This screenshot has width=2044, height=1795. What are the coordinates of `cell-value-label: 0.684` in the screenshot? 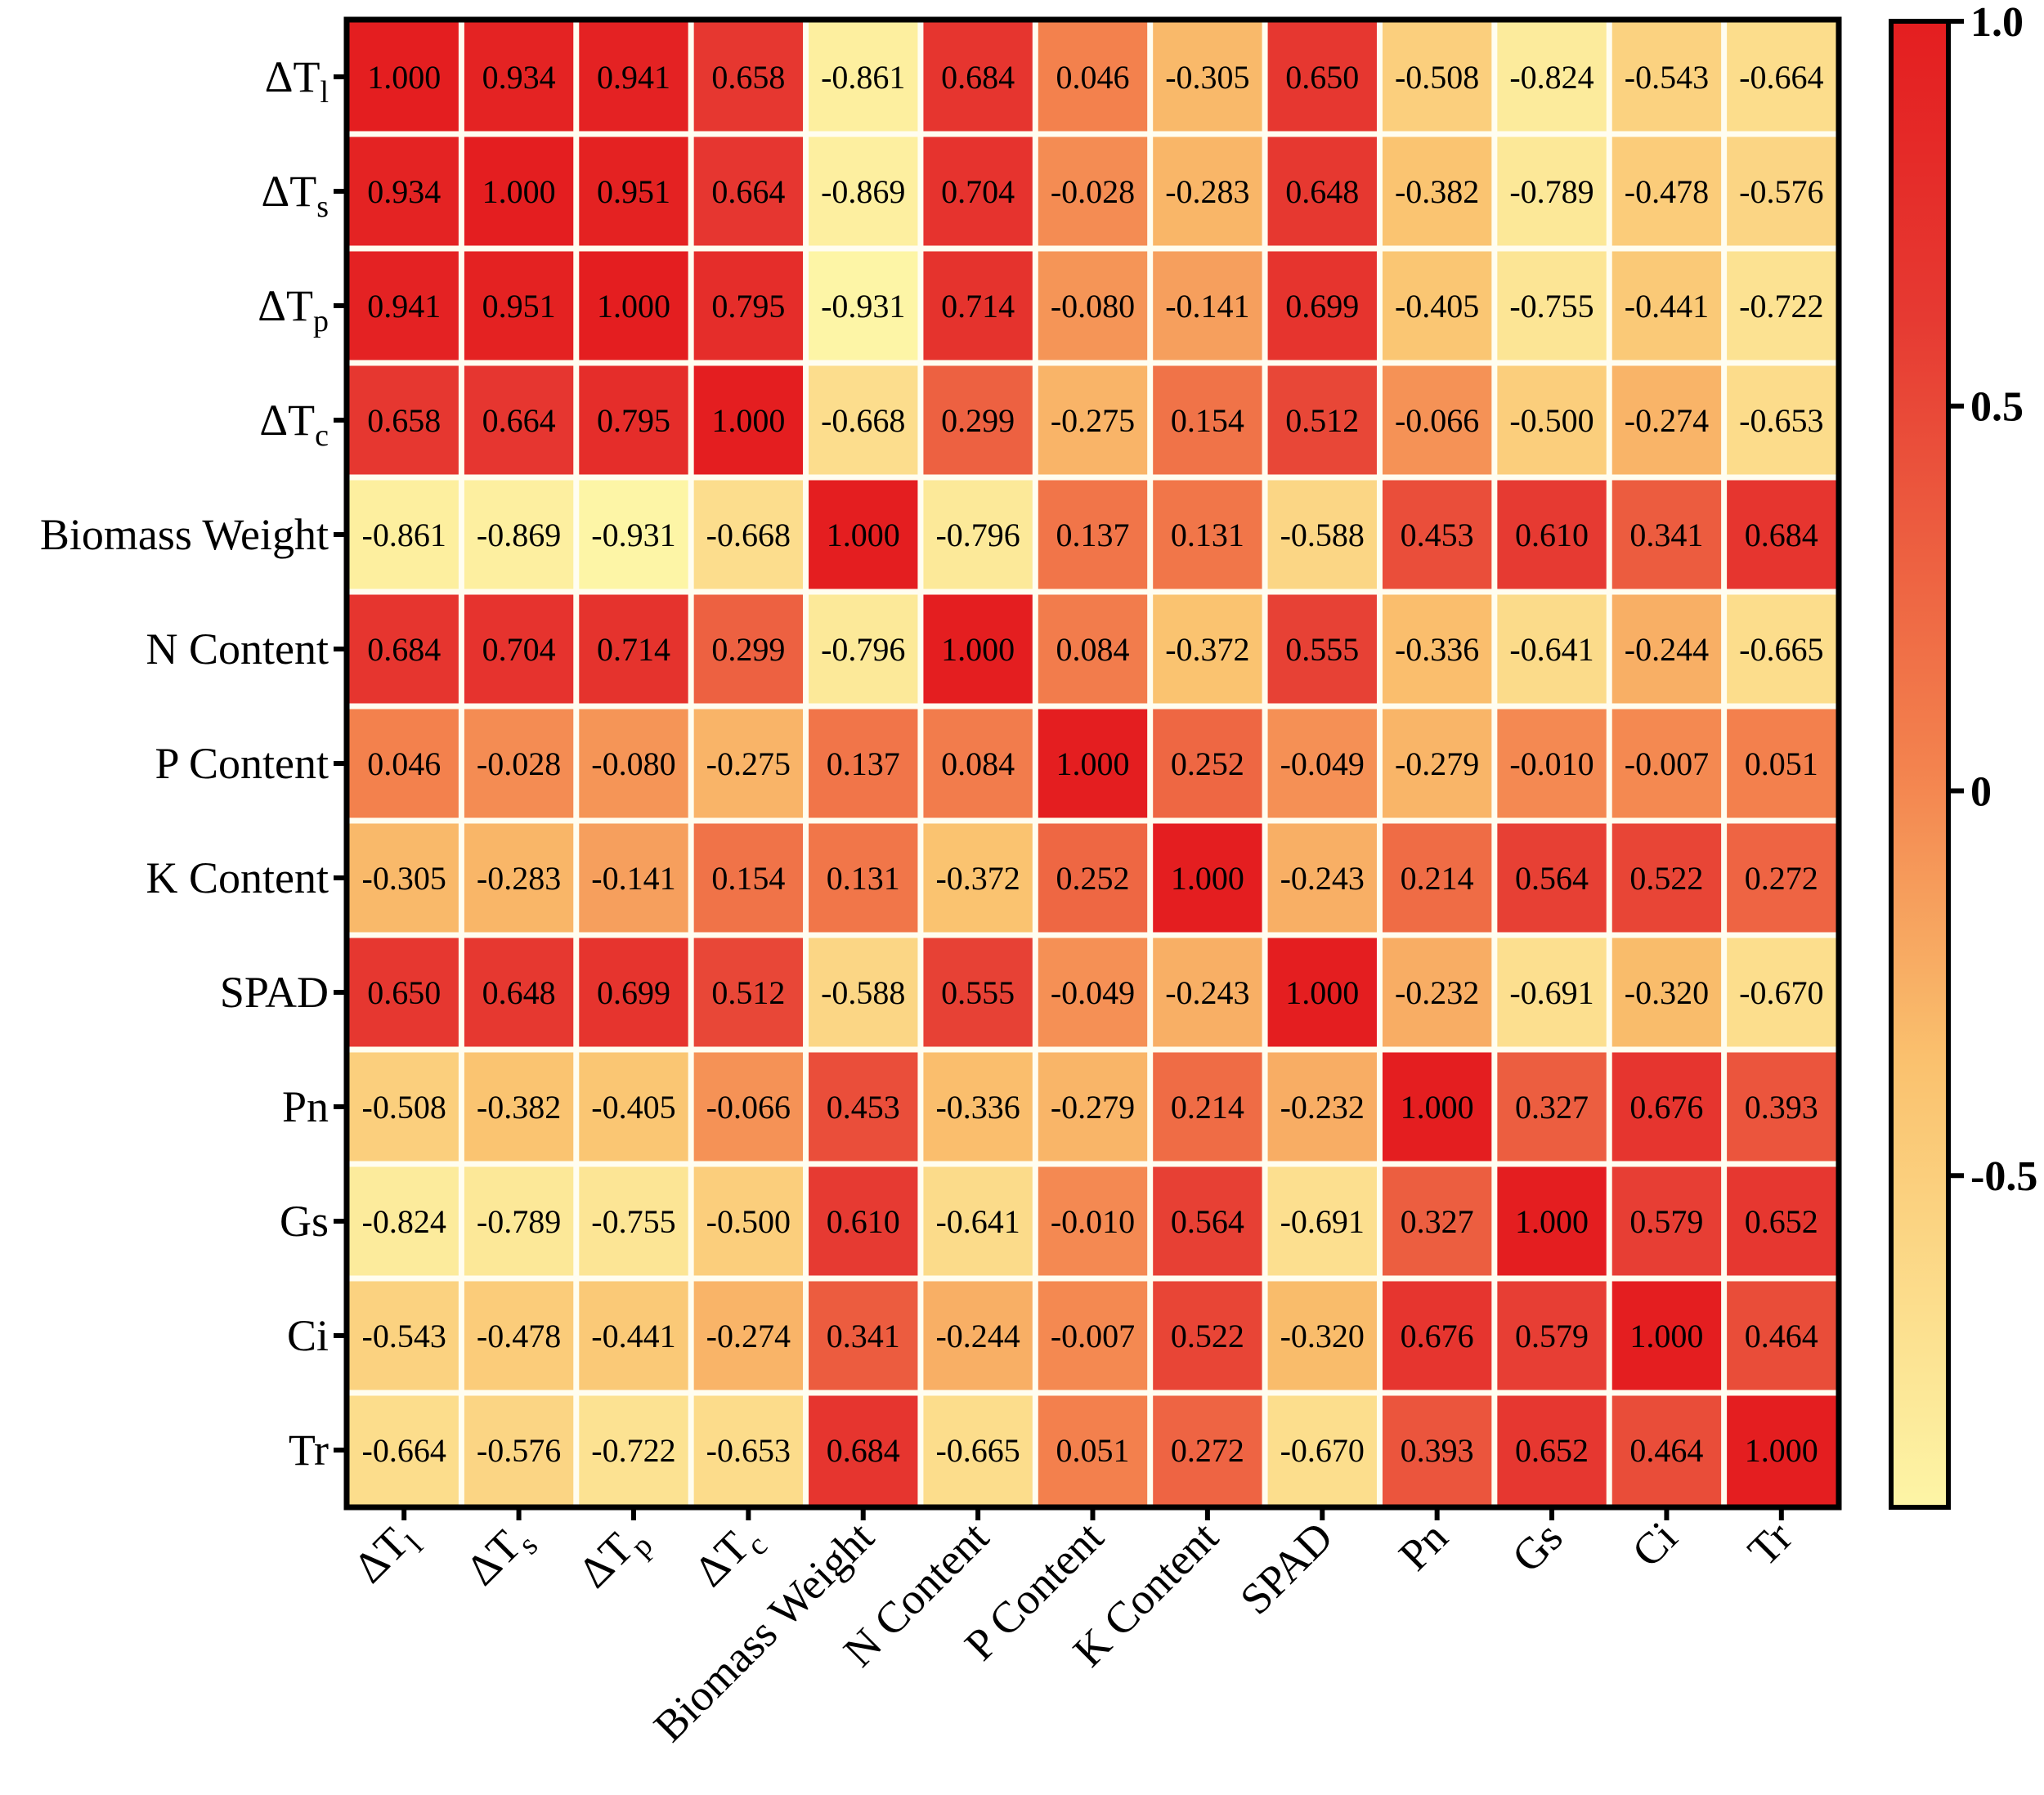 It's located at (863, 1450).